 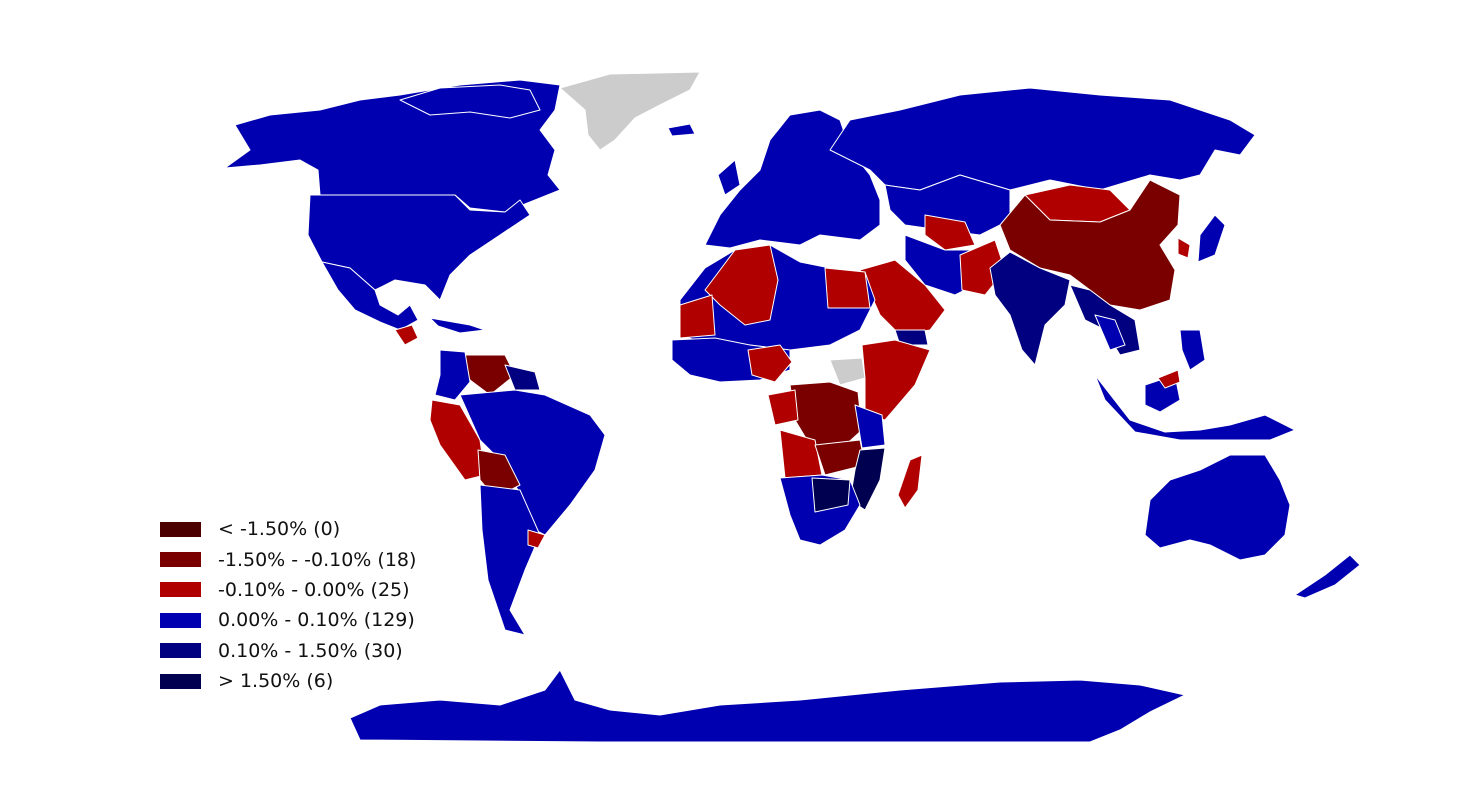 I want to click on region-indonesia, so click(x=1195, y=407).